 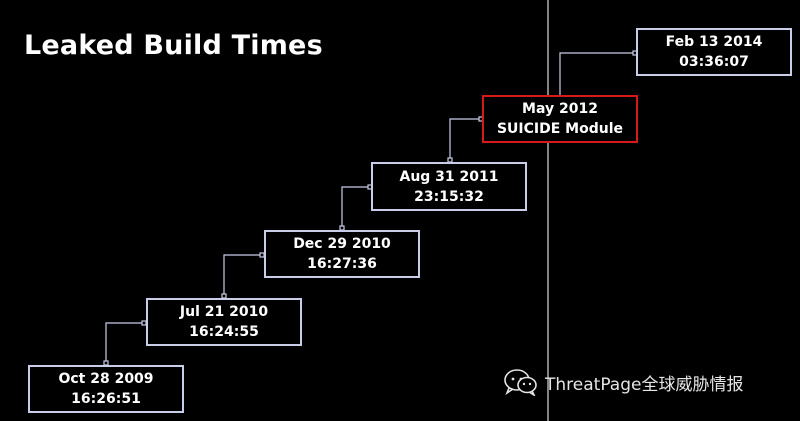 I want to click on watermark: ThreatPage全球威胁情报, so click(x=623, y=382).